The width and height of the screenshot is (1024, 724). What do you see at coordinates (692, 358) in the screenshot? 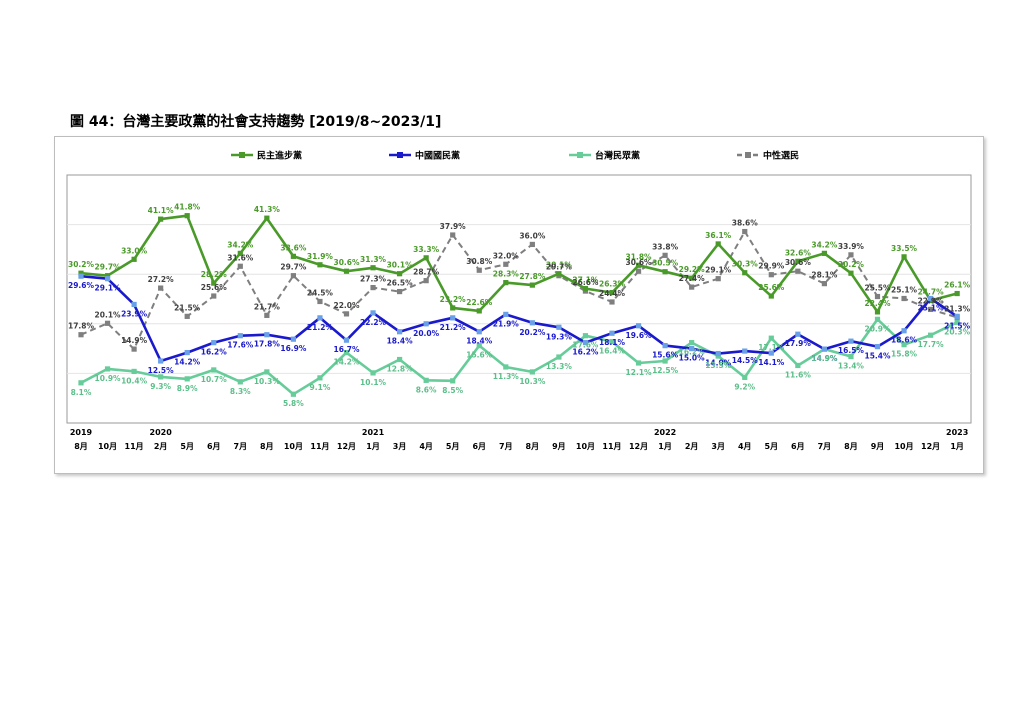
I see `data-label: 15.0%` at bounding box center [692, 358].